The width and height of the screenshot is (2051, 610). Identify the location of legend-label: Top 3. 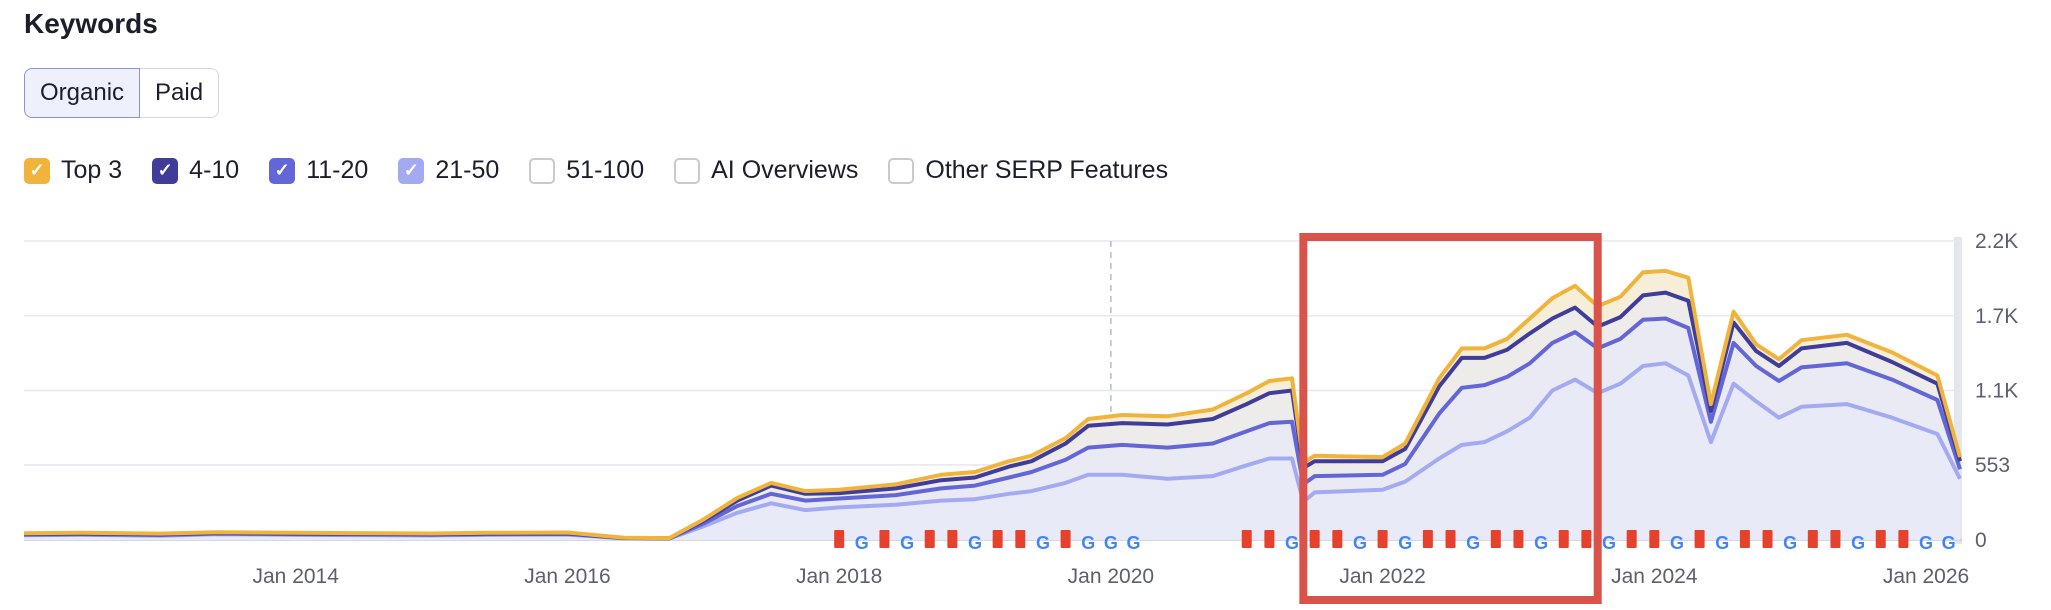
(92, 170).